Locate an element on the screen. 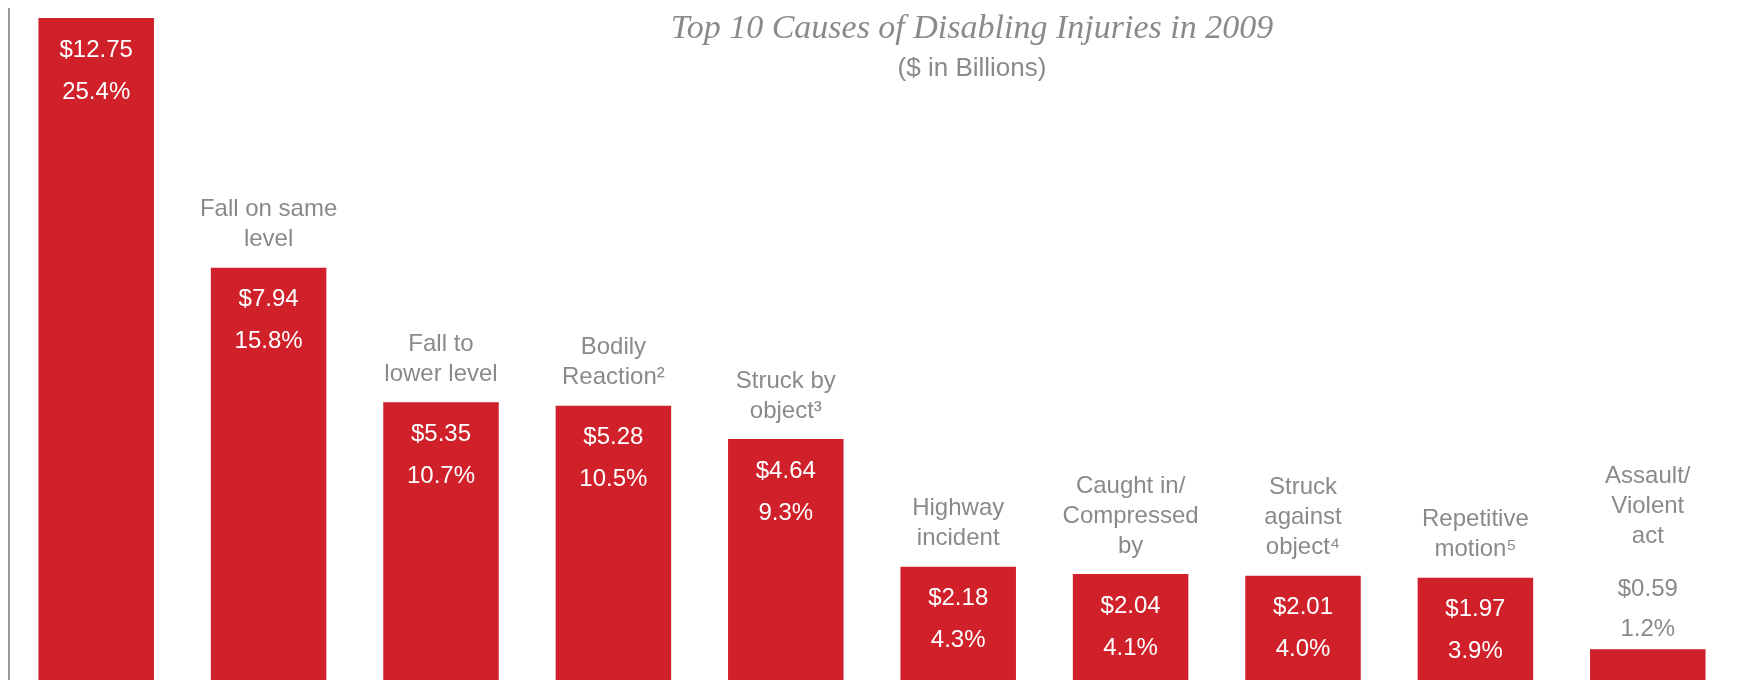  text: ($ in Billions) is located at coordinates (972, 67).